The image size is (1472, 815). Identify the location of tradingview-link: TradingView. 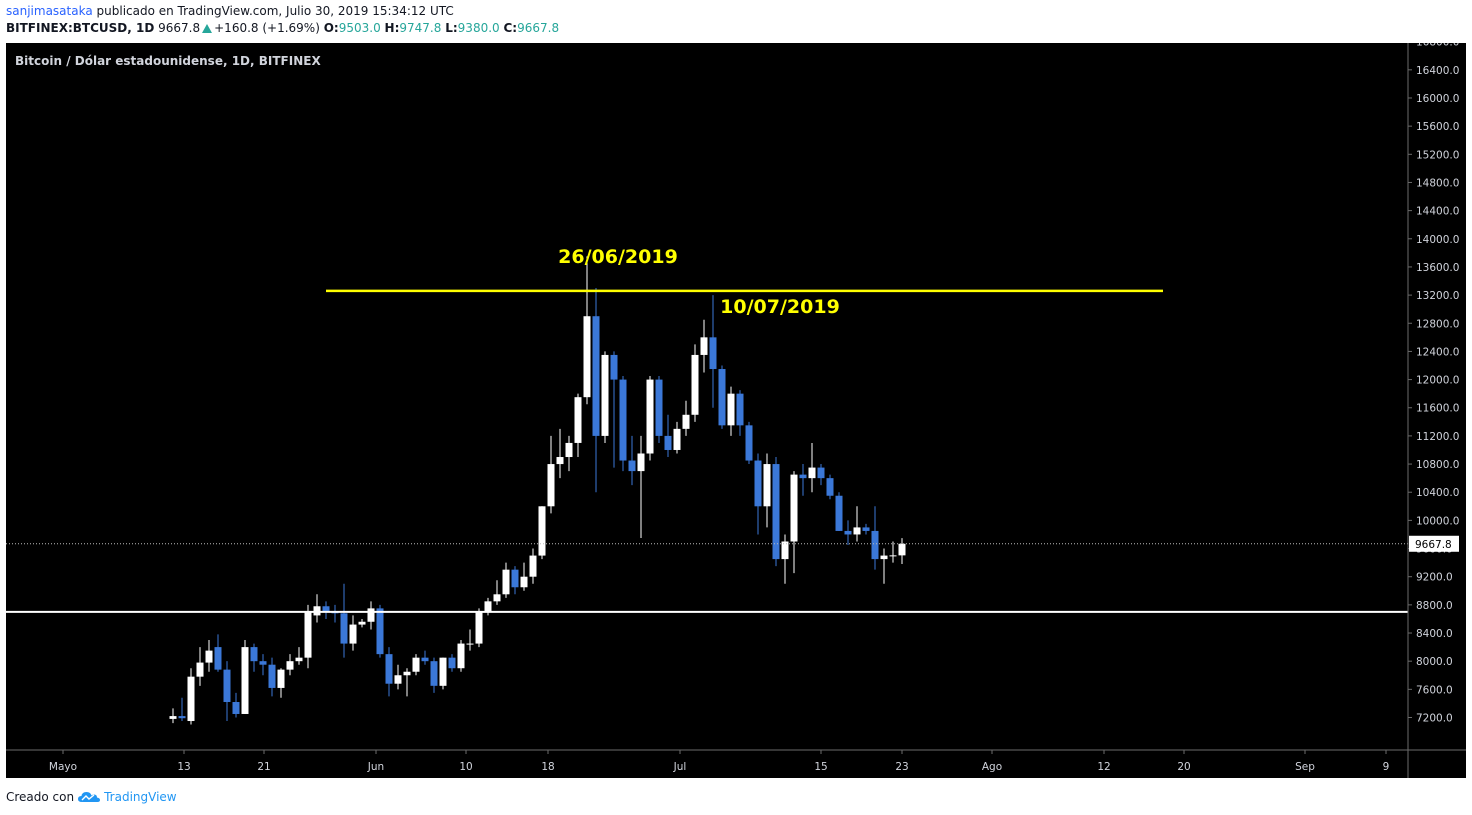
(140, 797).